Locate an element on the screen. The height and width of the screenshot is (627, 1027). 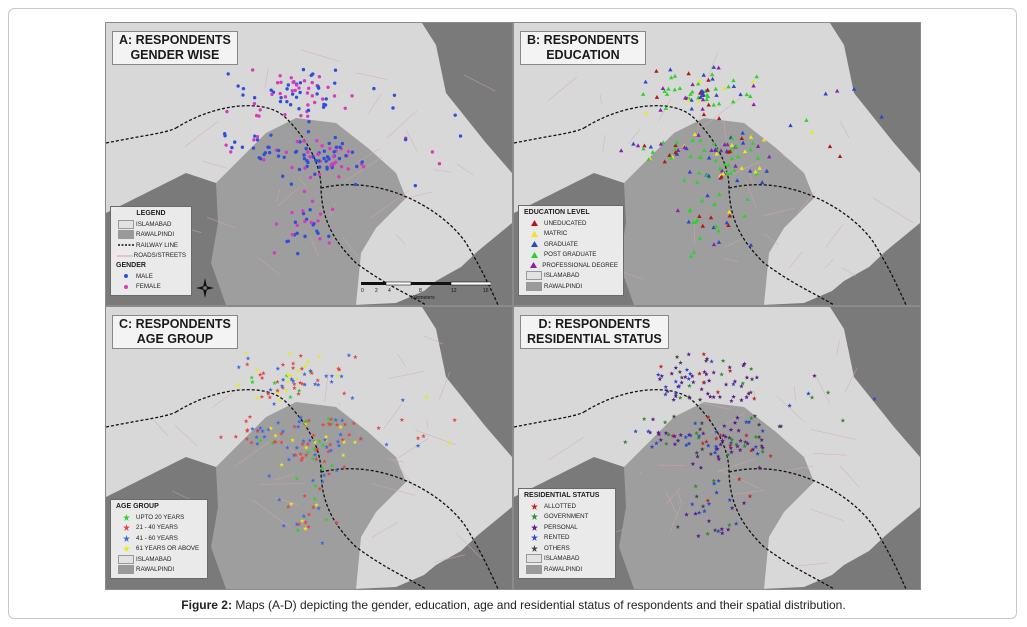
north-arrow-icon is located at coordinates (205, 288).